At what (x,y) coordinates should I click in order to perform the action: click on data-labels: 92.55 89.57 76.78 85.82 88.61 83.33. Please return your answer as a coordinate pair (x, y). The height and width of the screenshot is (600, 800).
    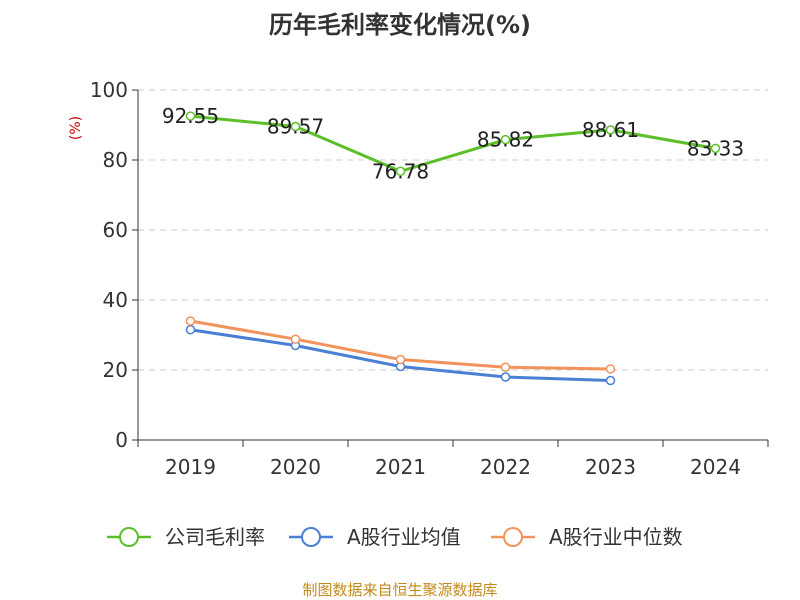
    Looking at the image, I should click on (453, 143).